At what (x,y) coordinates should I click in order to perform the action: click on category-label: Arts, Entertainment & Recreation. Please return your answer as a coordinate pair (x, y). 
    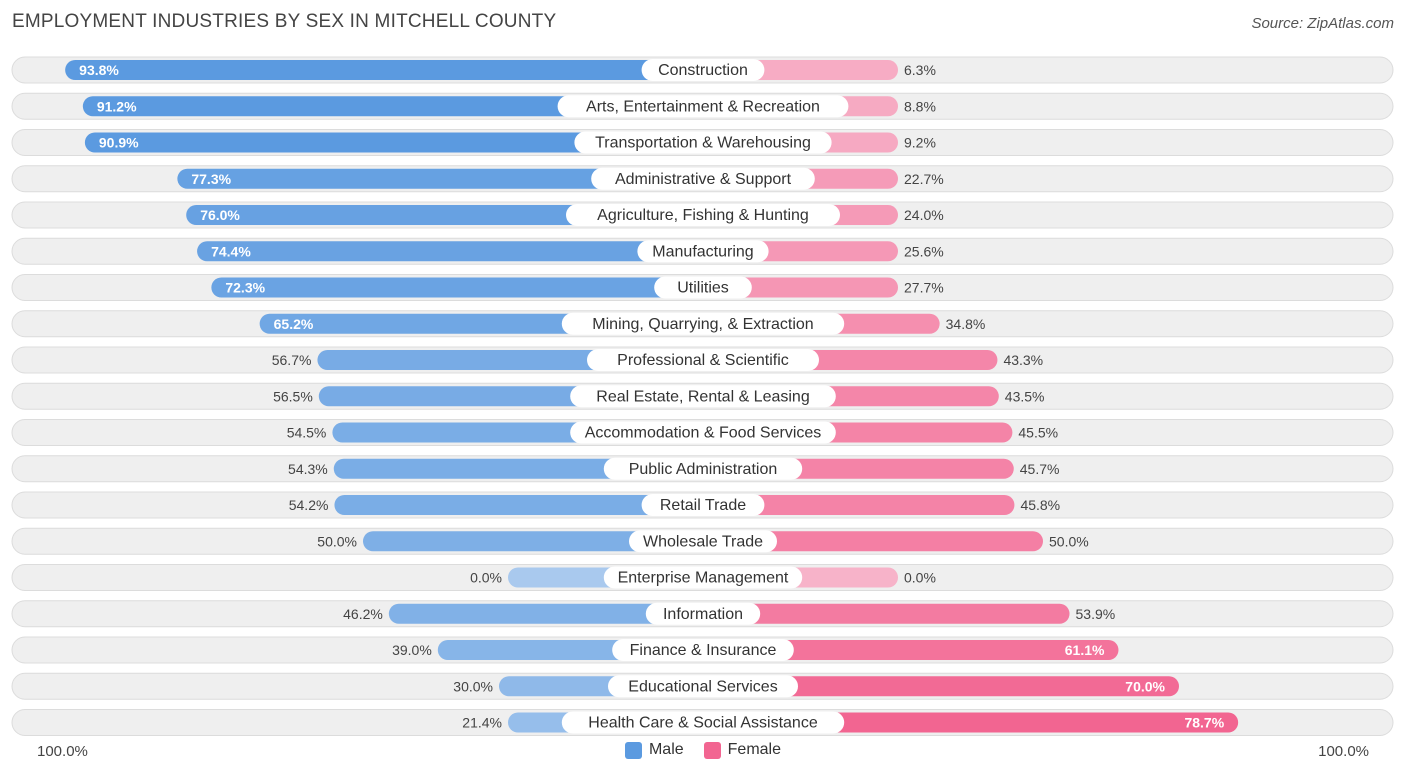
    Looking at the image, I should click on (703, 106).